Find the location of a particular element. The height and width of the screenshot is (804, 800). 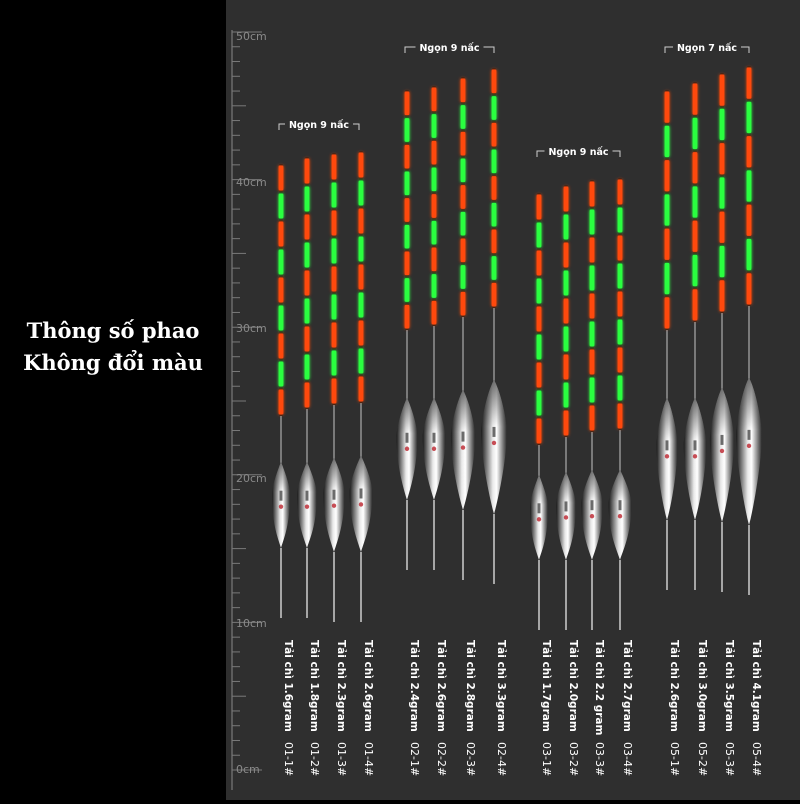

float-weight-label: Tải chì 2.3gram is located at coordinates (341, 686).